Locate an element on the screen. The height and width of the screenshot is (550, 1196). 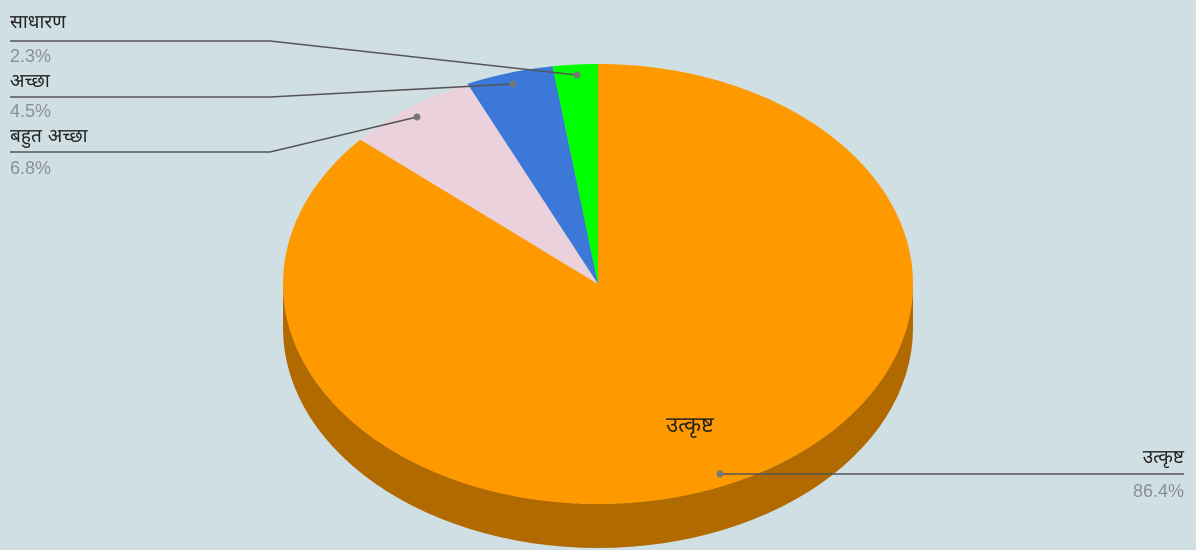
leader-line-sadharan is located at coordinates (294, 58).